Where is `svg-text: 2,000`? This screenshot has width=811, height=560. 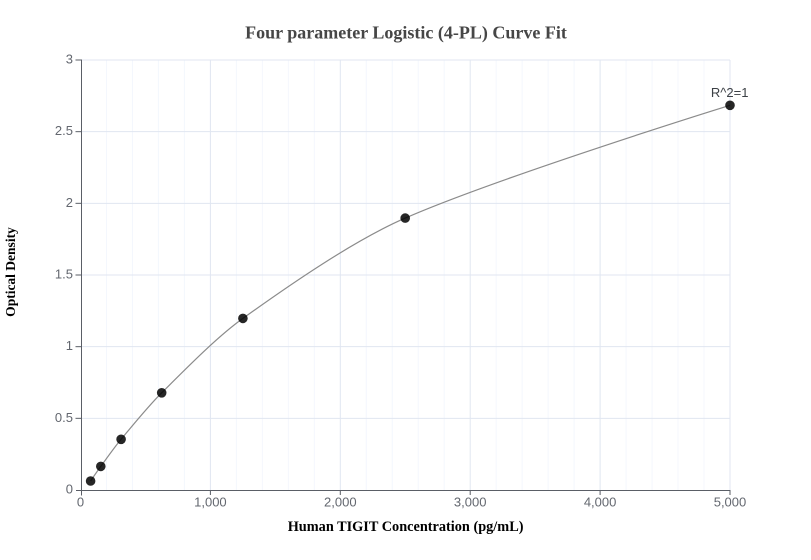 svg-text: 2,000 is located at coordinates (340, 502).